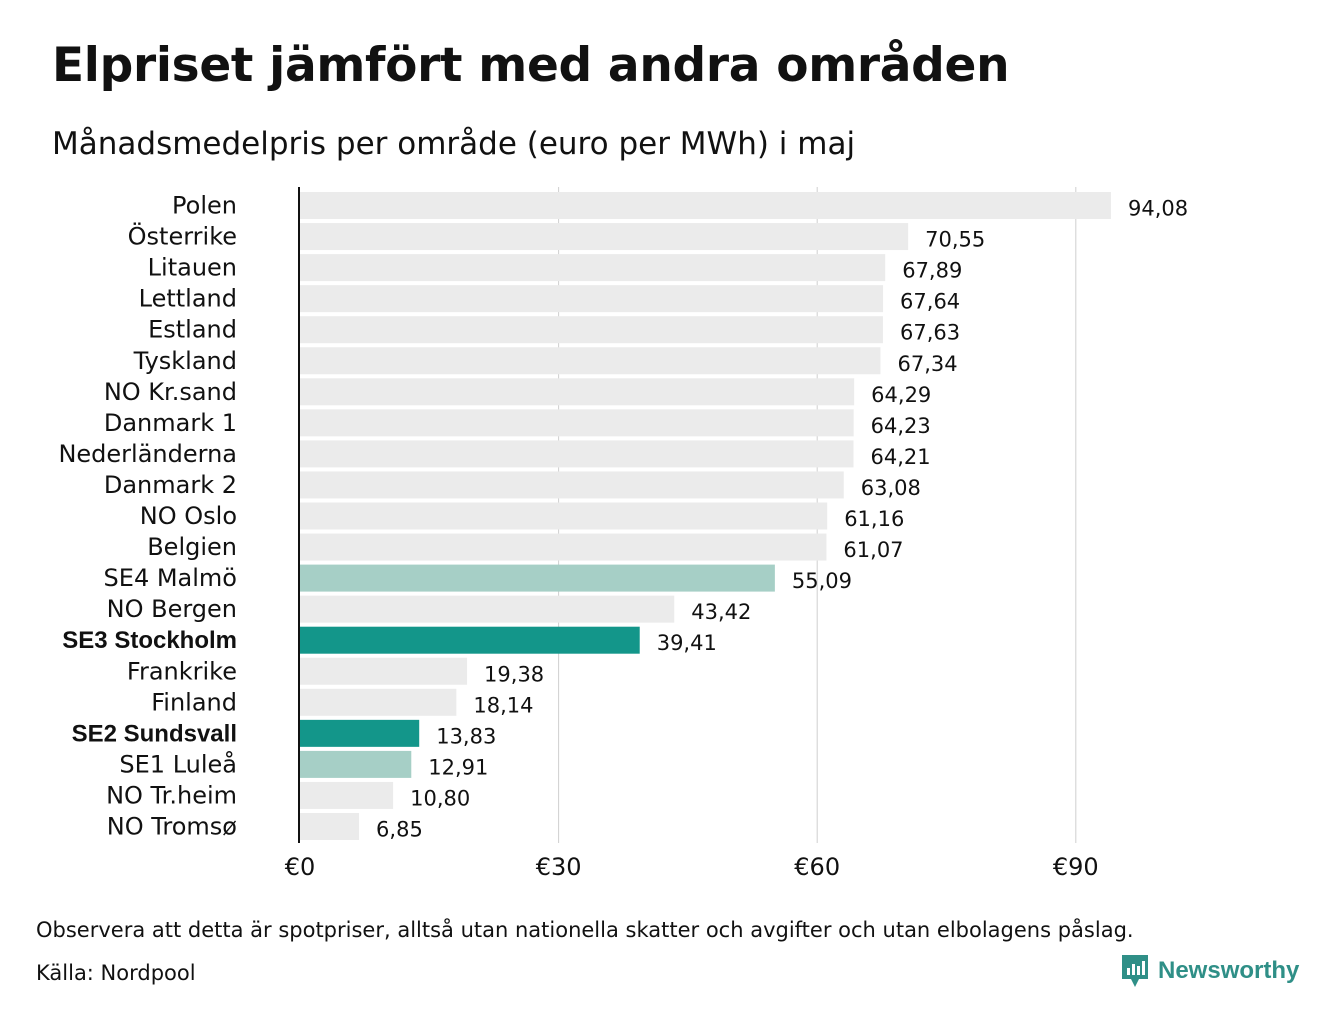 Image resolution: width=1340 pixels, height=1020 pixels. What do you see at coordinates (692, 867) in the screenshot?
I see `x-axis-ticks: €0 €30 €60 €90` at bounding box center [692, 867].